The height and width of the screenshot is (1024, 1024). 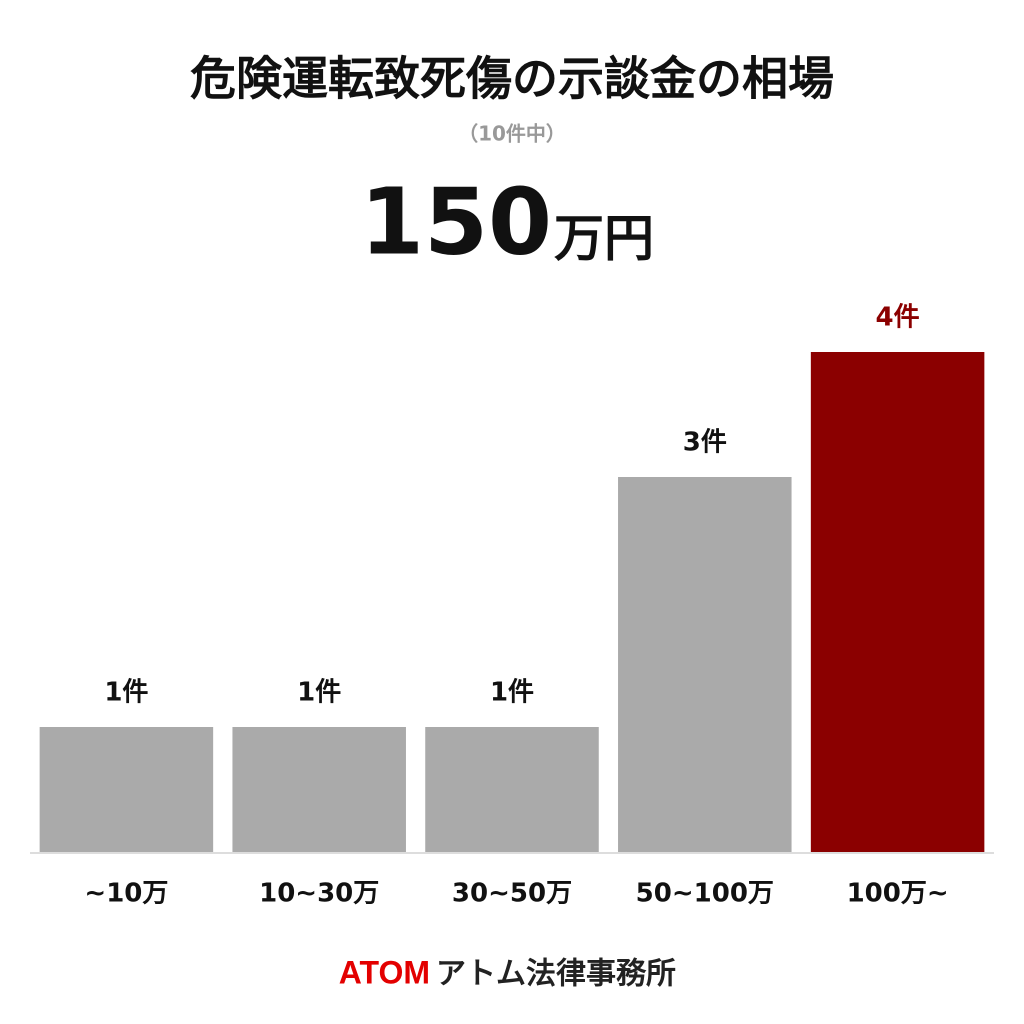 I want to click on data-label: 4件, so click(x=898, y=318).